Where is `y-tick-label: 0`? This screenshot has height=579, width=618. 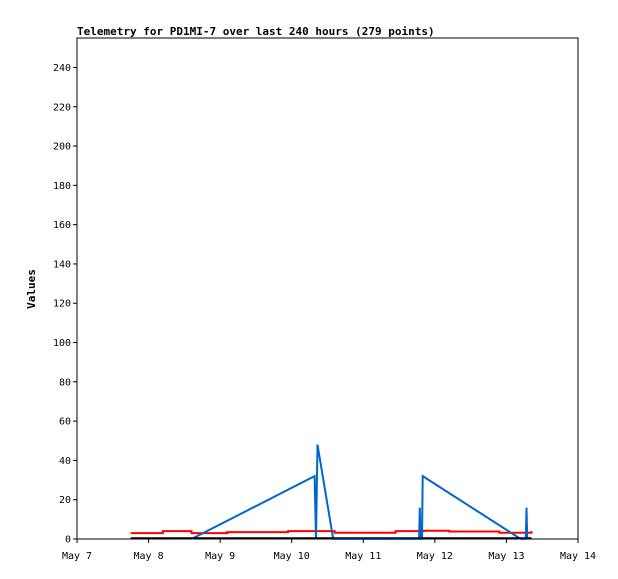
y-tick-label: 0 is located at coordinates (68, 540).